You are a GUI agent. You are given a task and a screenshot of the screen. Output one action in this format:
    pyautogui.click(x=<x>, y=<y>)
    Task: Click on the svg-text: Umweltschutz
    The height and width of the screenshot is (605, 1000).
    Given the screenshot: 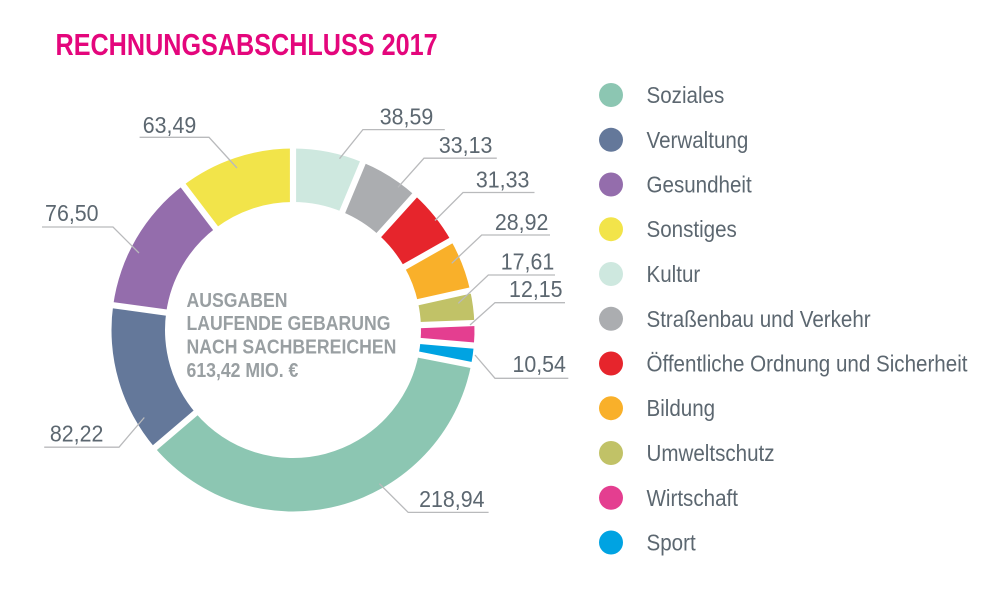 What is the action you would take?
    pyautogui.click(x=711, y=453)
    